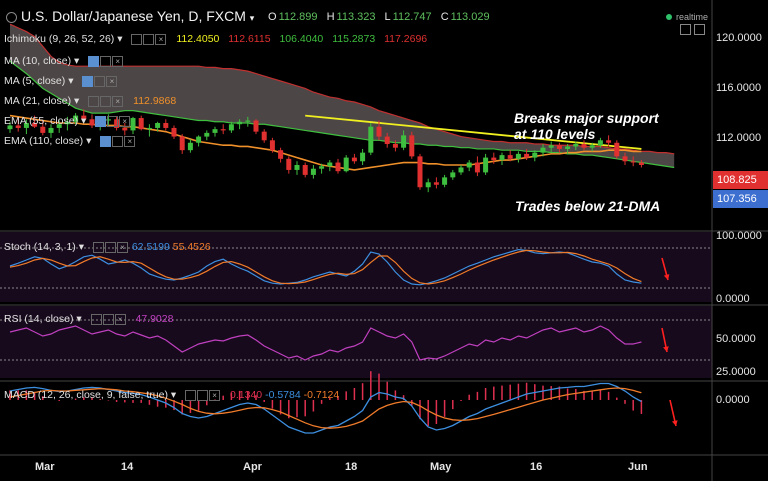 This screenshot has height=481, width=768. What do you see at coordinates (586, 126) in the screenshot?
I see `annotation-support: Breaks major support at 110 levels` at bounding box center [586, 126].